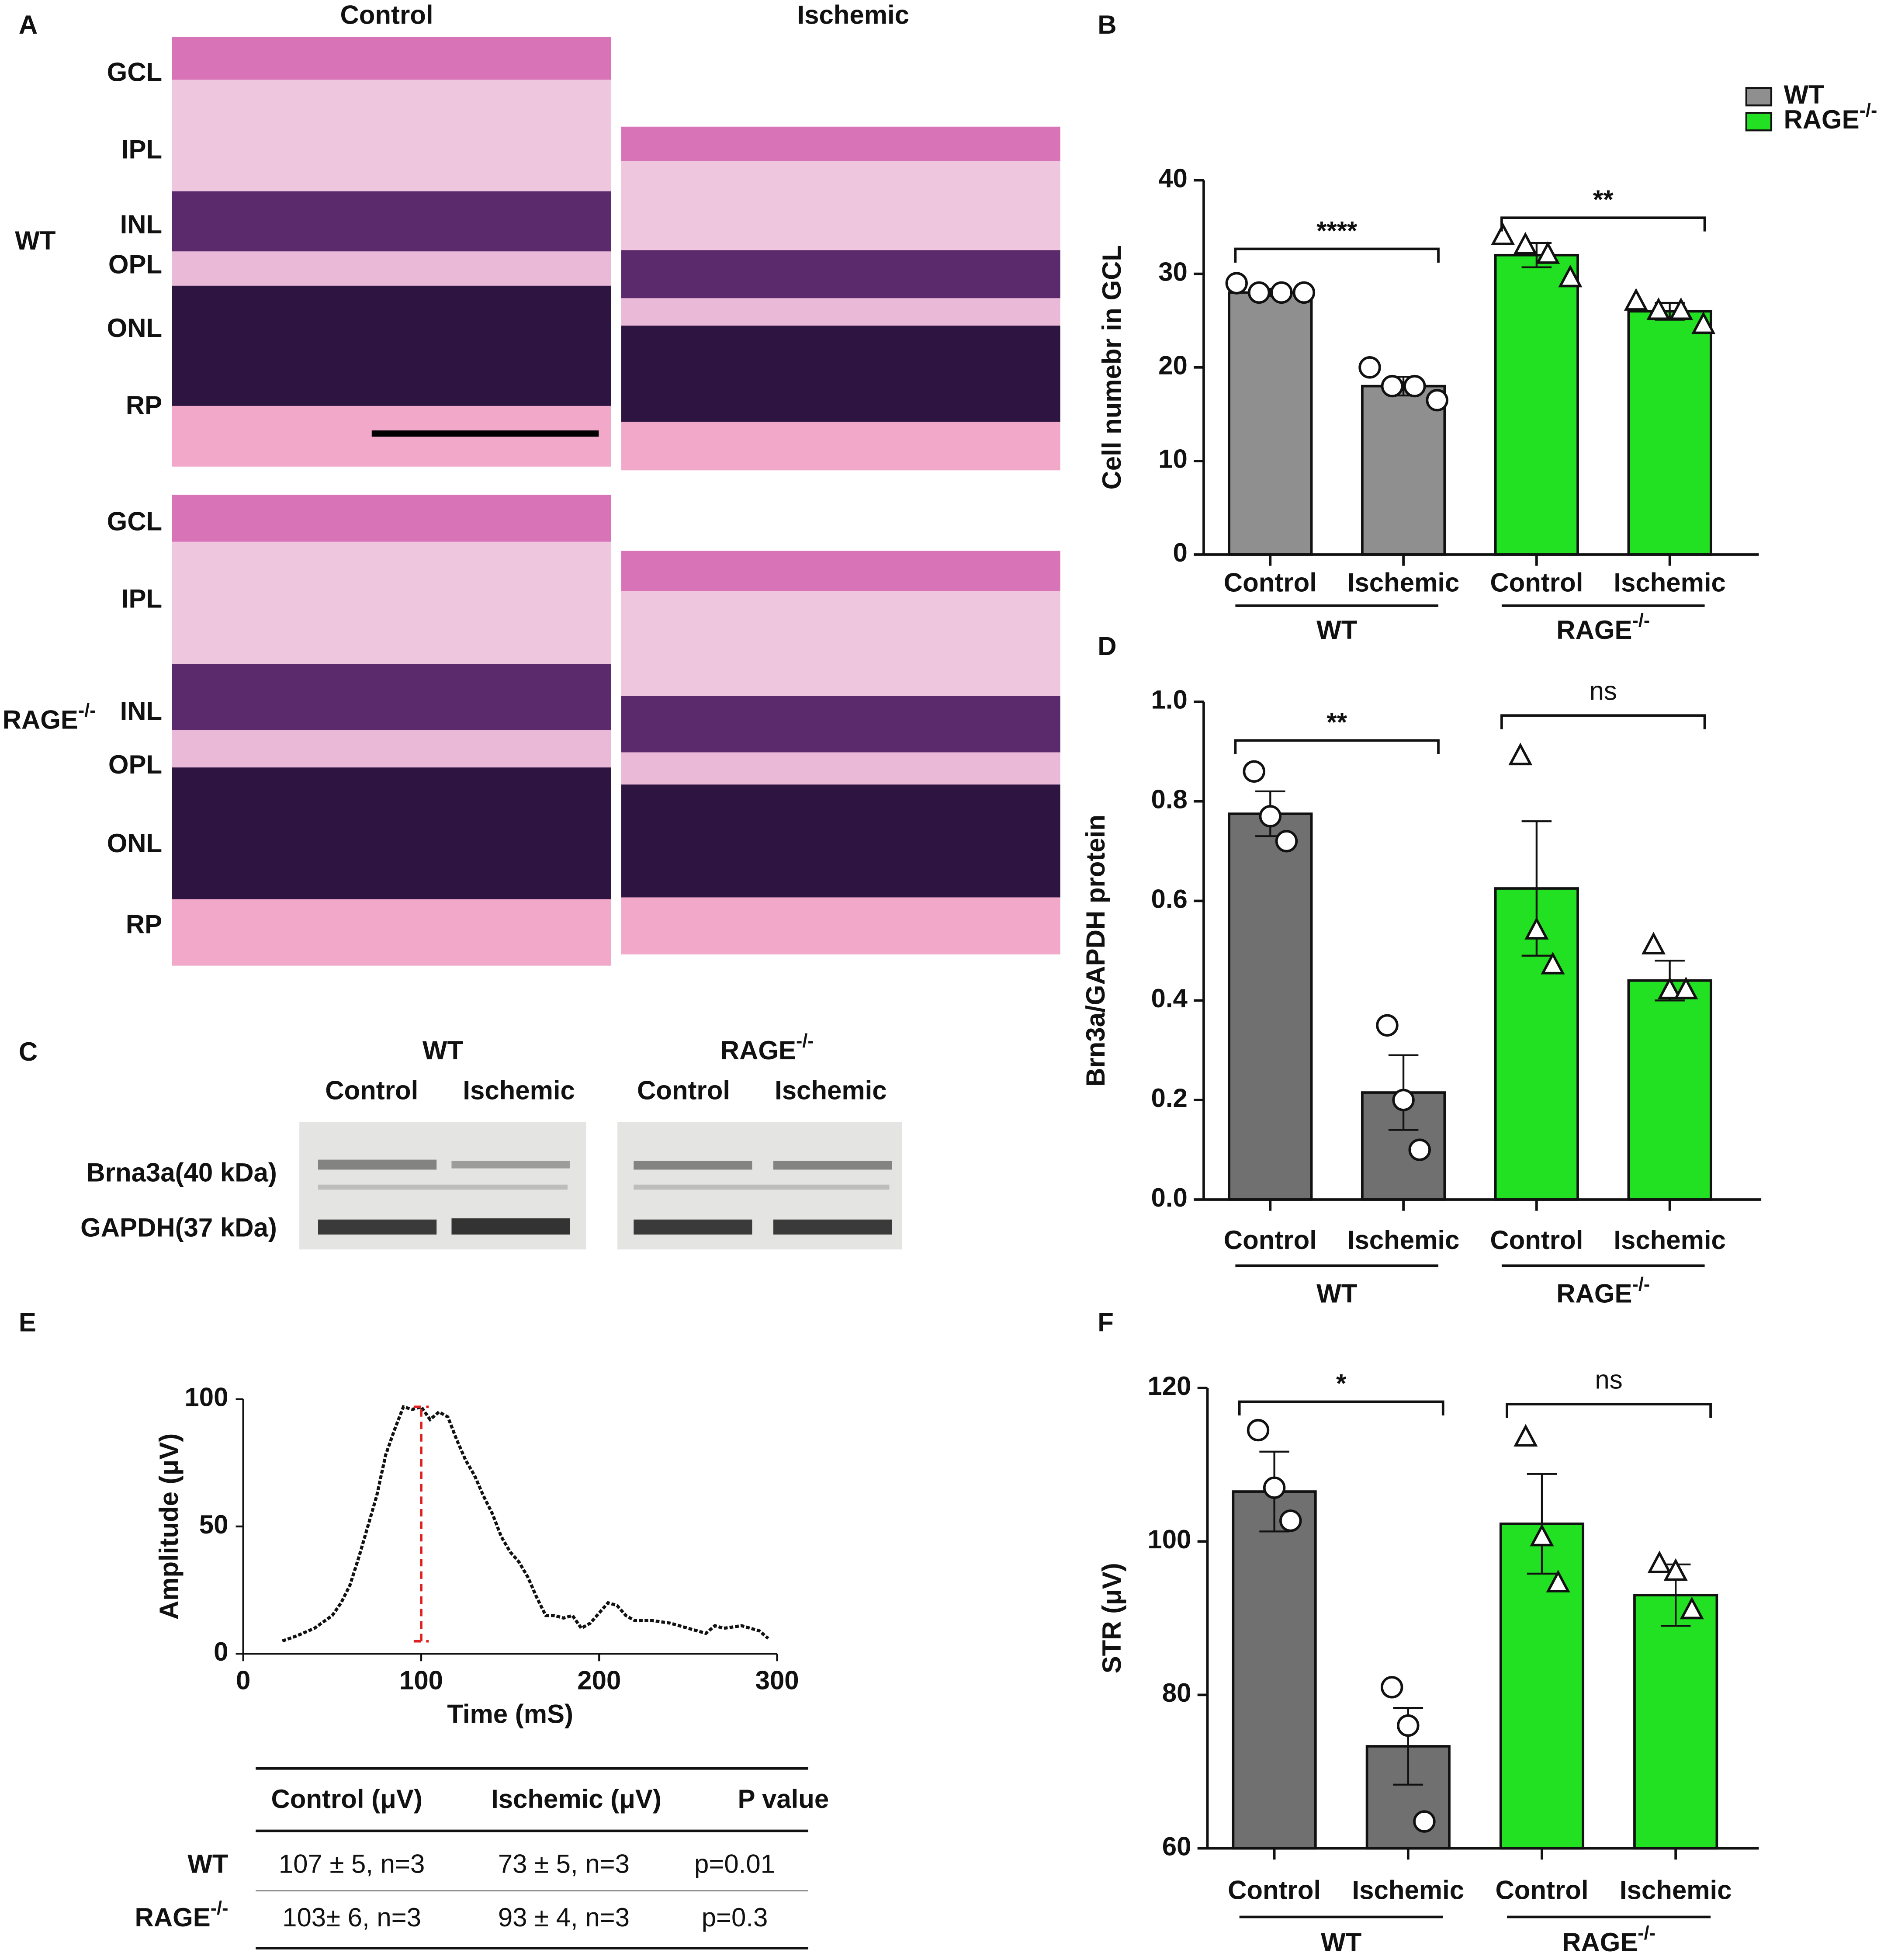  Describe the element at coordinates (1337, 231) in the screenshot. I see `significance-label: ****` at that location.